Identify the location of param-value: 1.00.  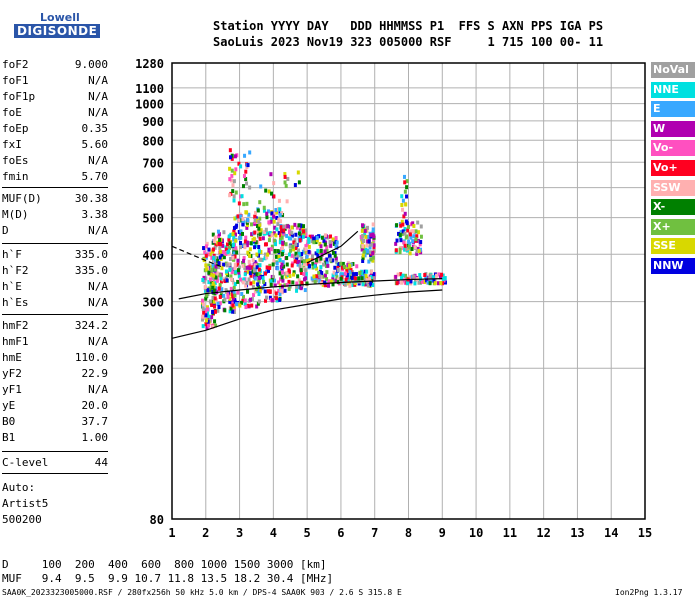
(95, 437).